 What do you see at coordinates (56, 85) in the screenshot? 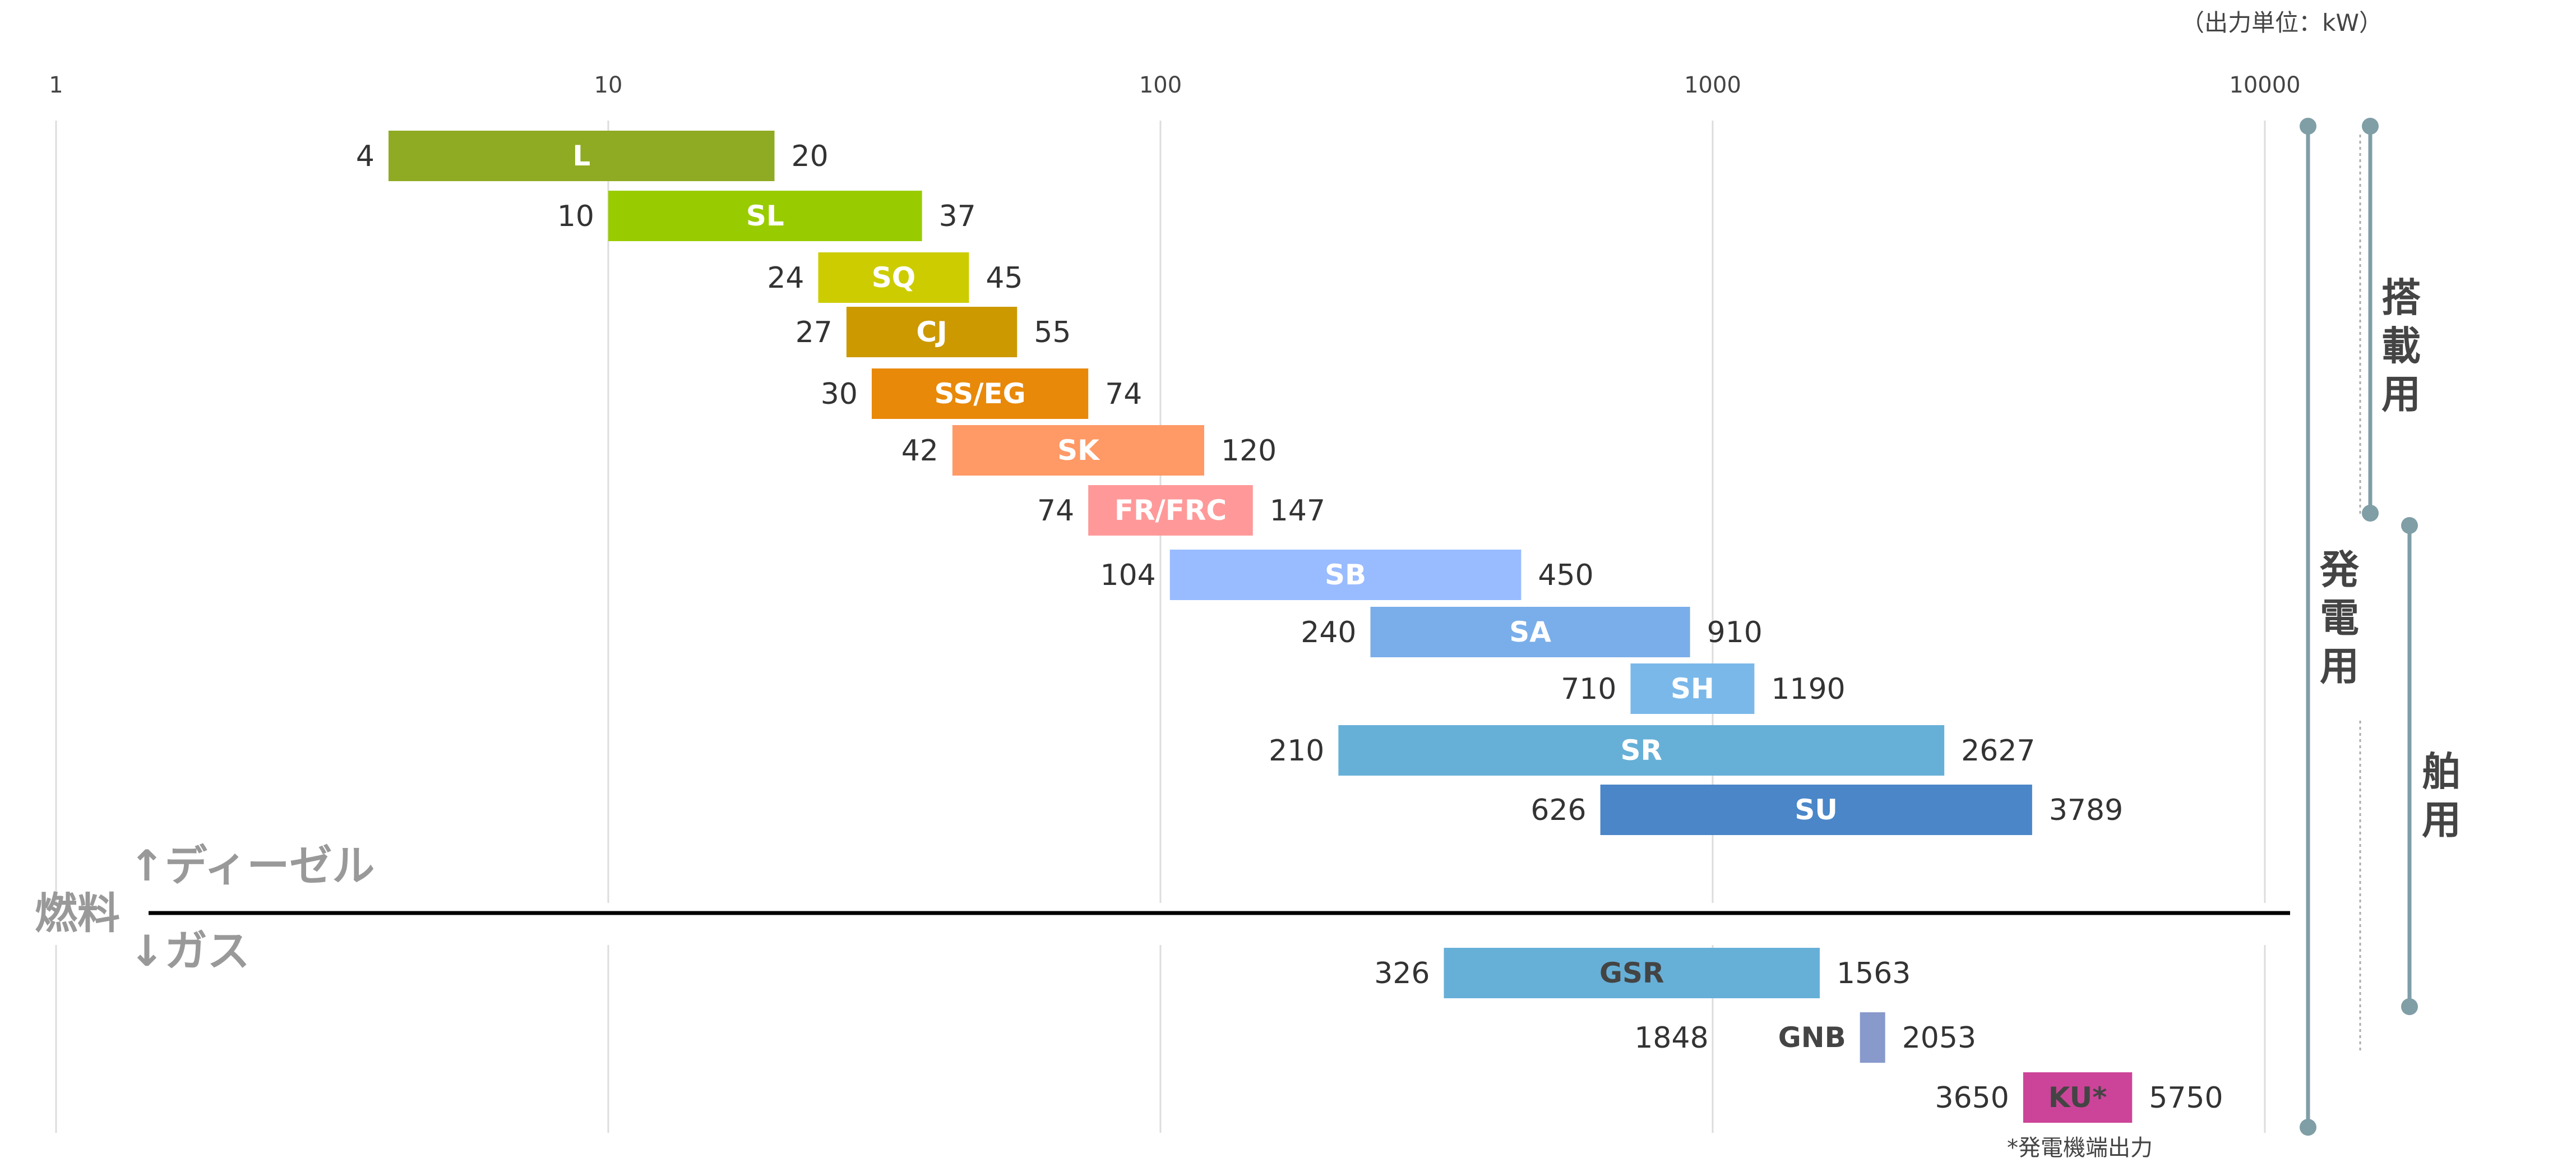
I see `x-tick-1: 1` at bounding box center [56, 85].